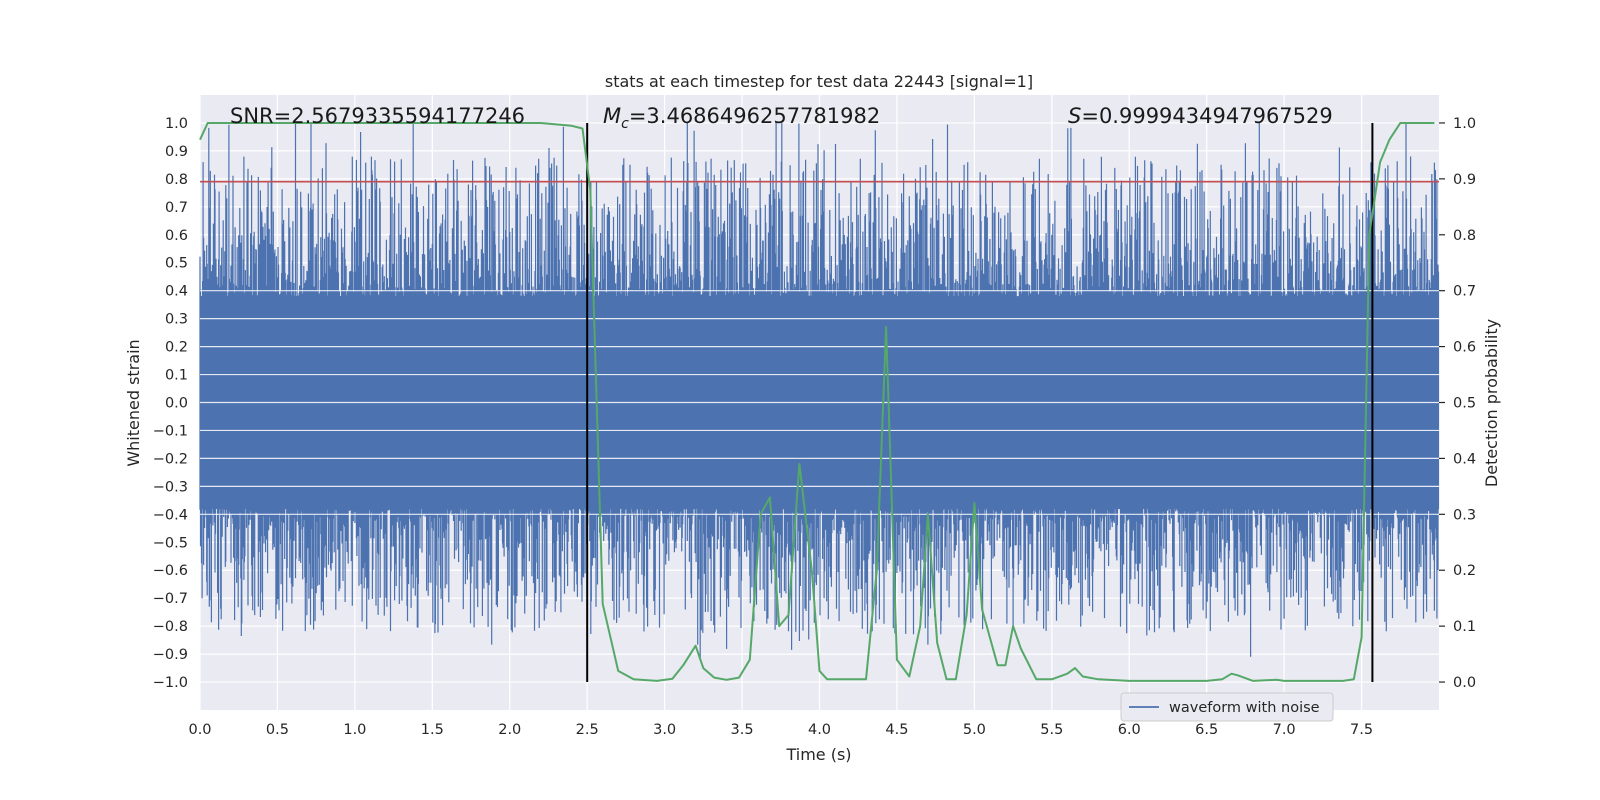 This screenshot has width=1600, height=800. I want to click on y-tick-label: 0.8, so click(176, 180).